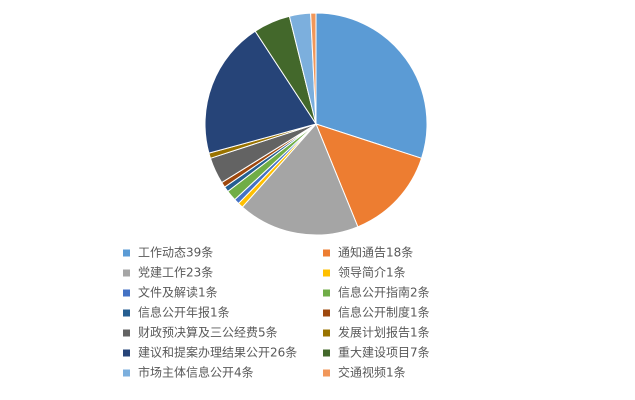  What do you see at coordinates (175, 272) in the screenshot?
I see `legend-label: 党建工作23条` at bounding box center [175, 272].